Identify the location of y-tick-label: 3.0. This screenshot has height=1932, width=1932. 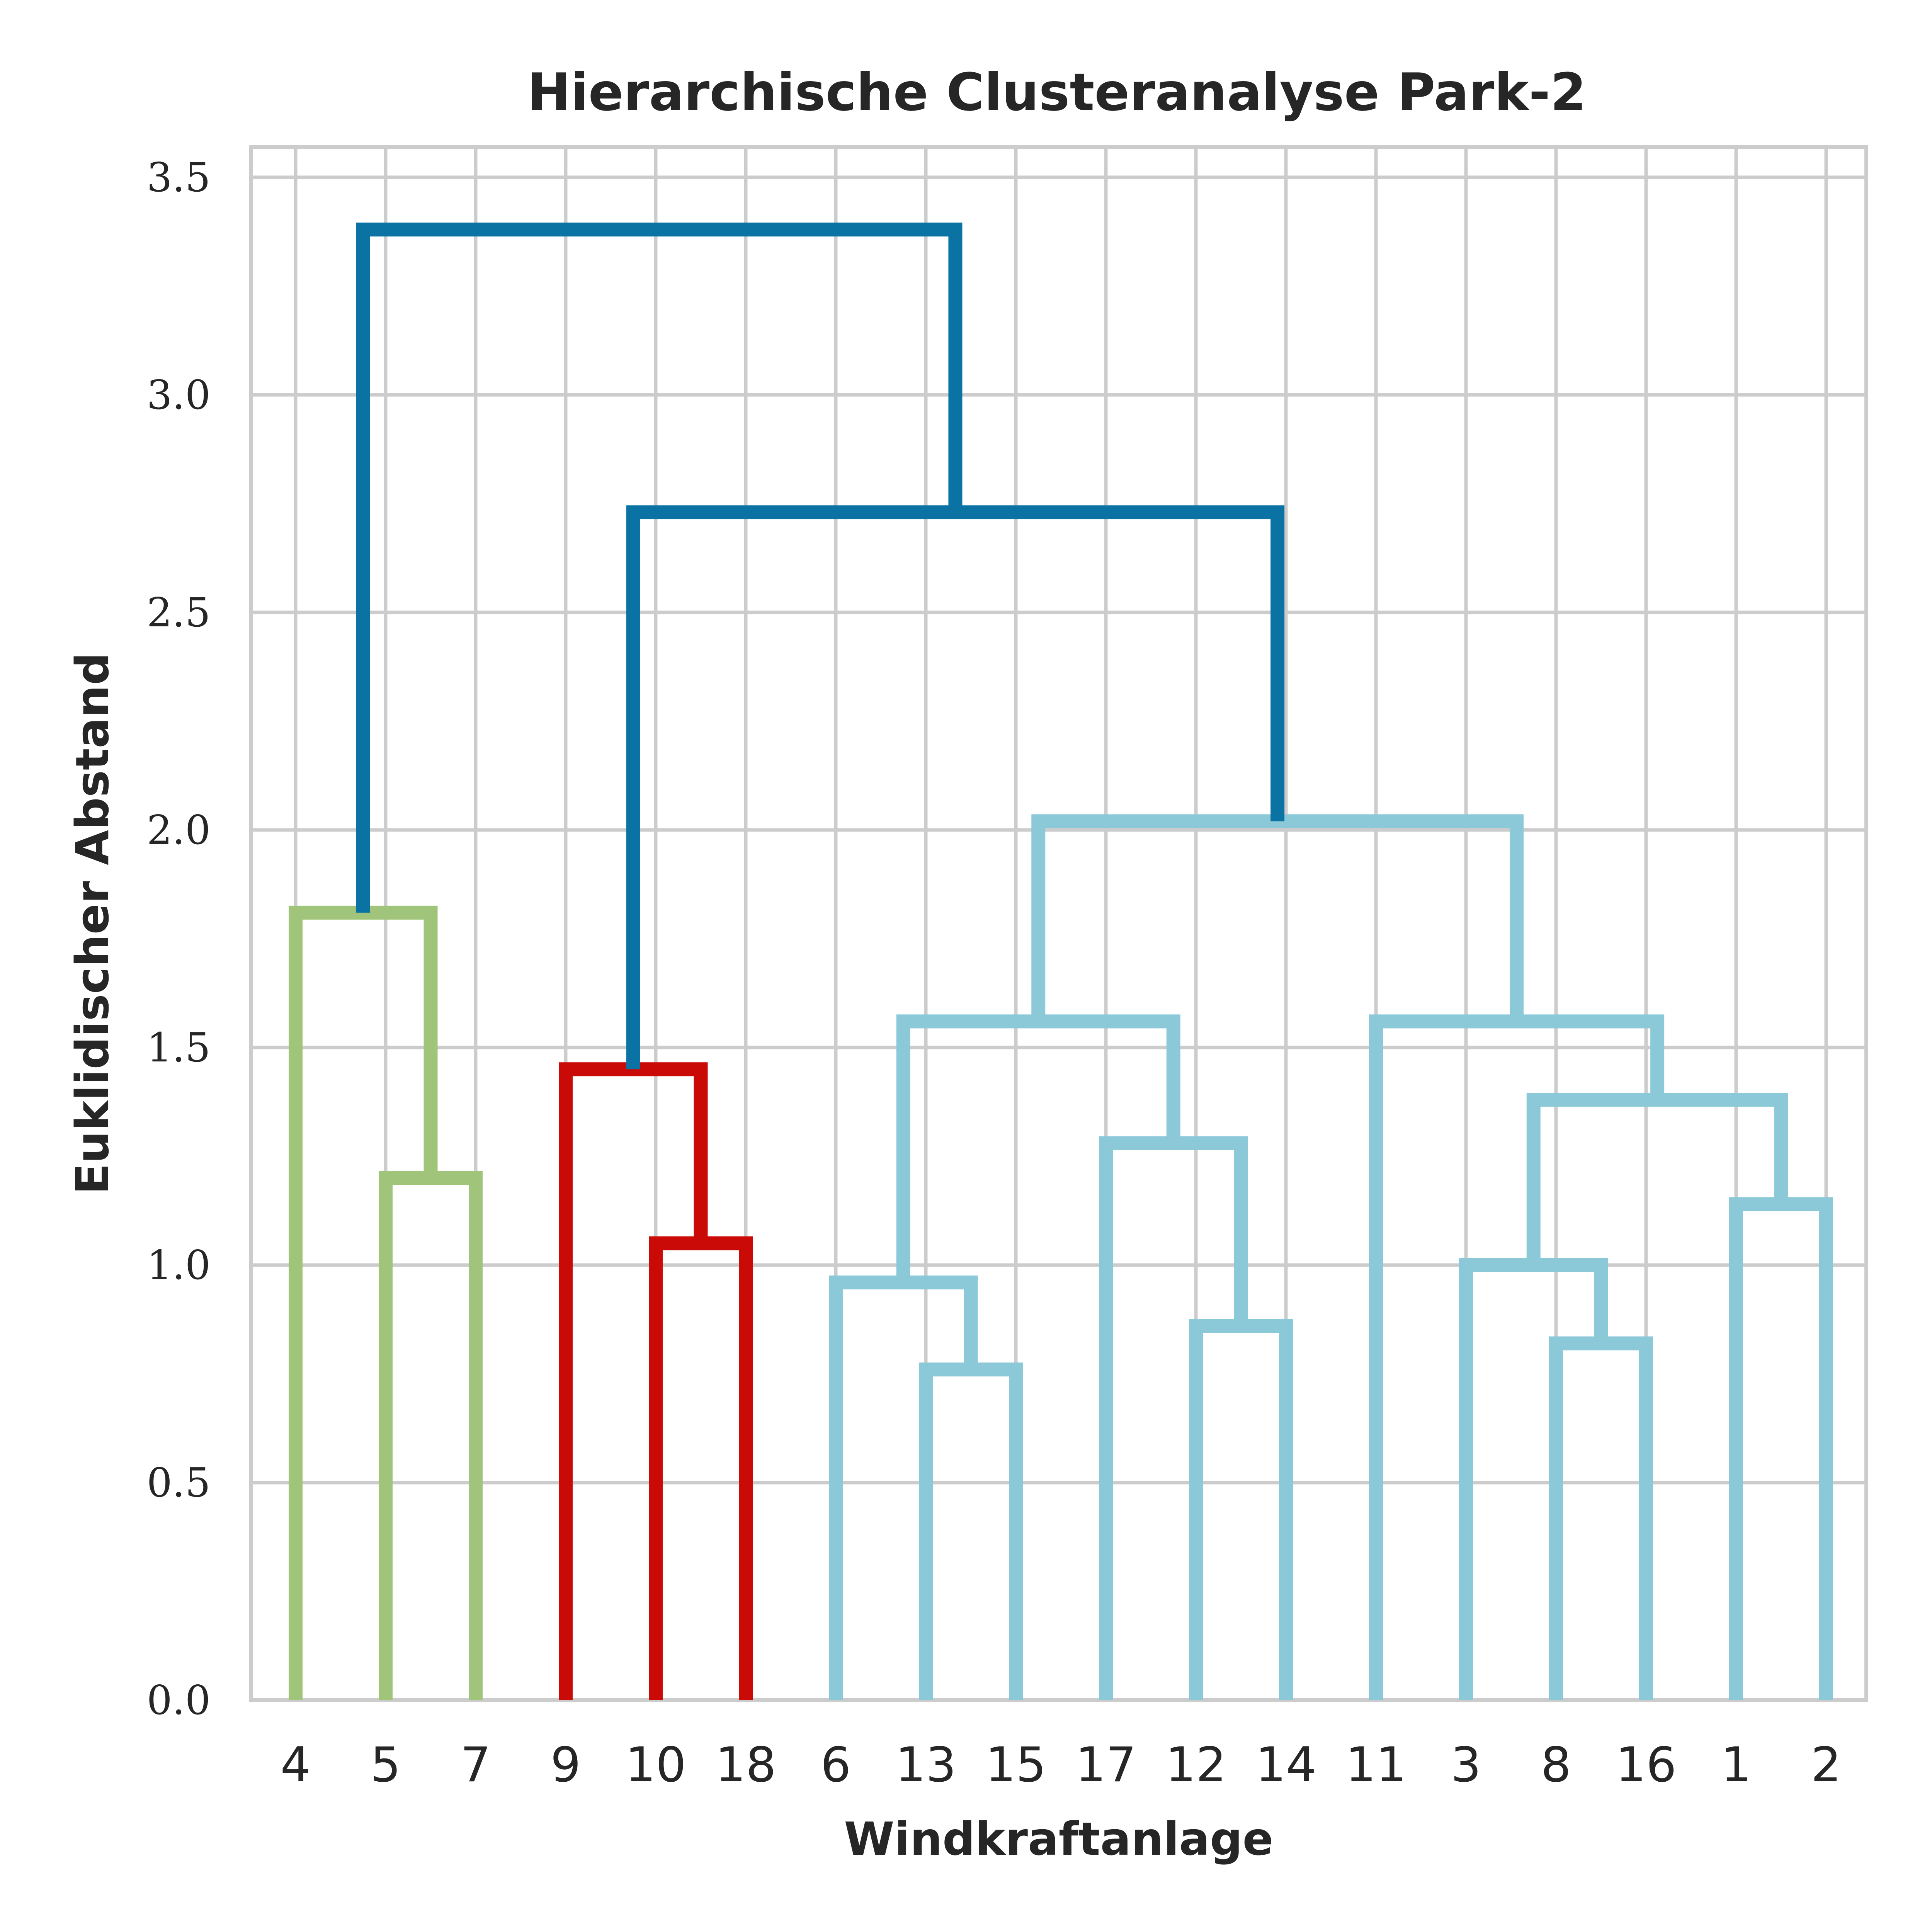
(179, 395).